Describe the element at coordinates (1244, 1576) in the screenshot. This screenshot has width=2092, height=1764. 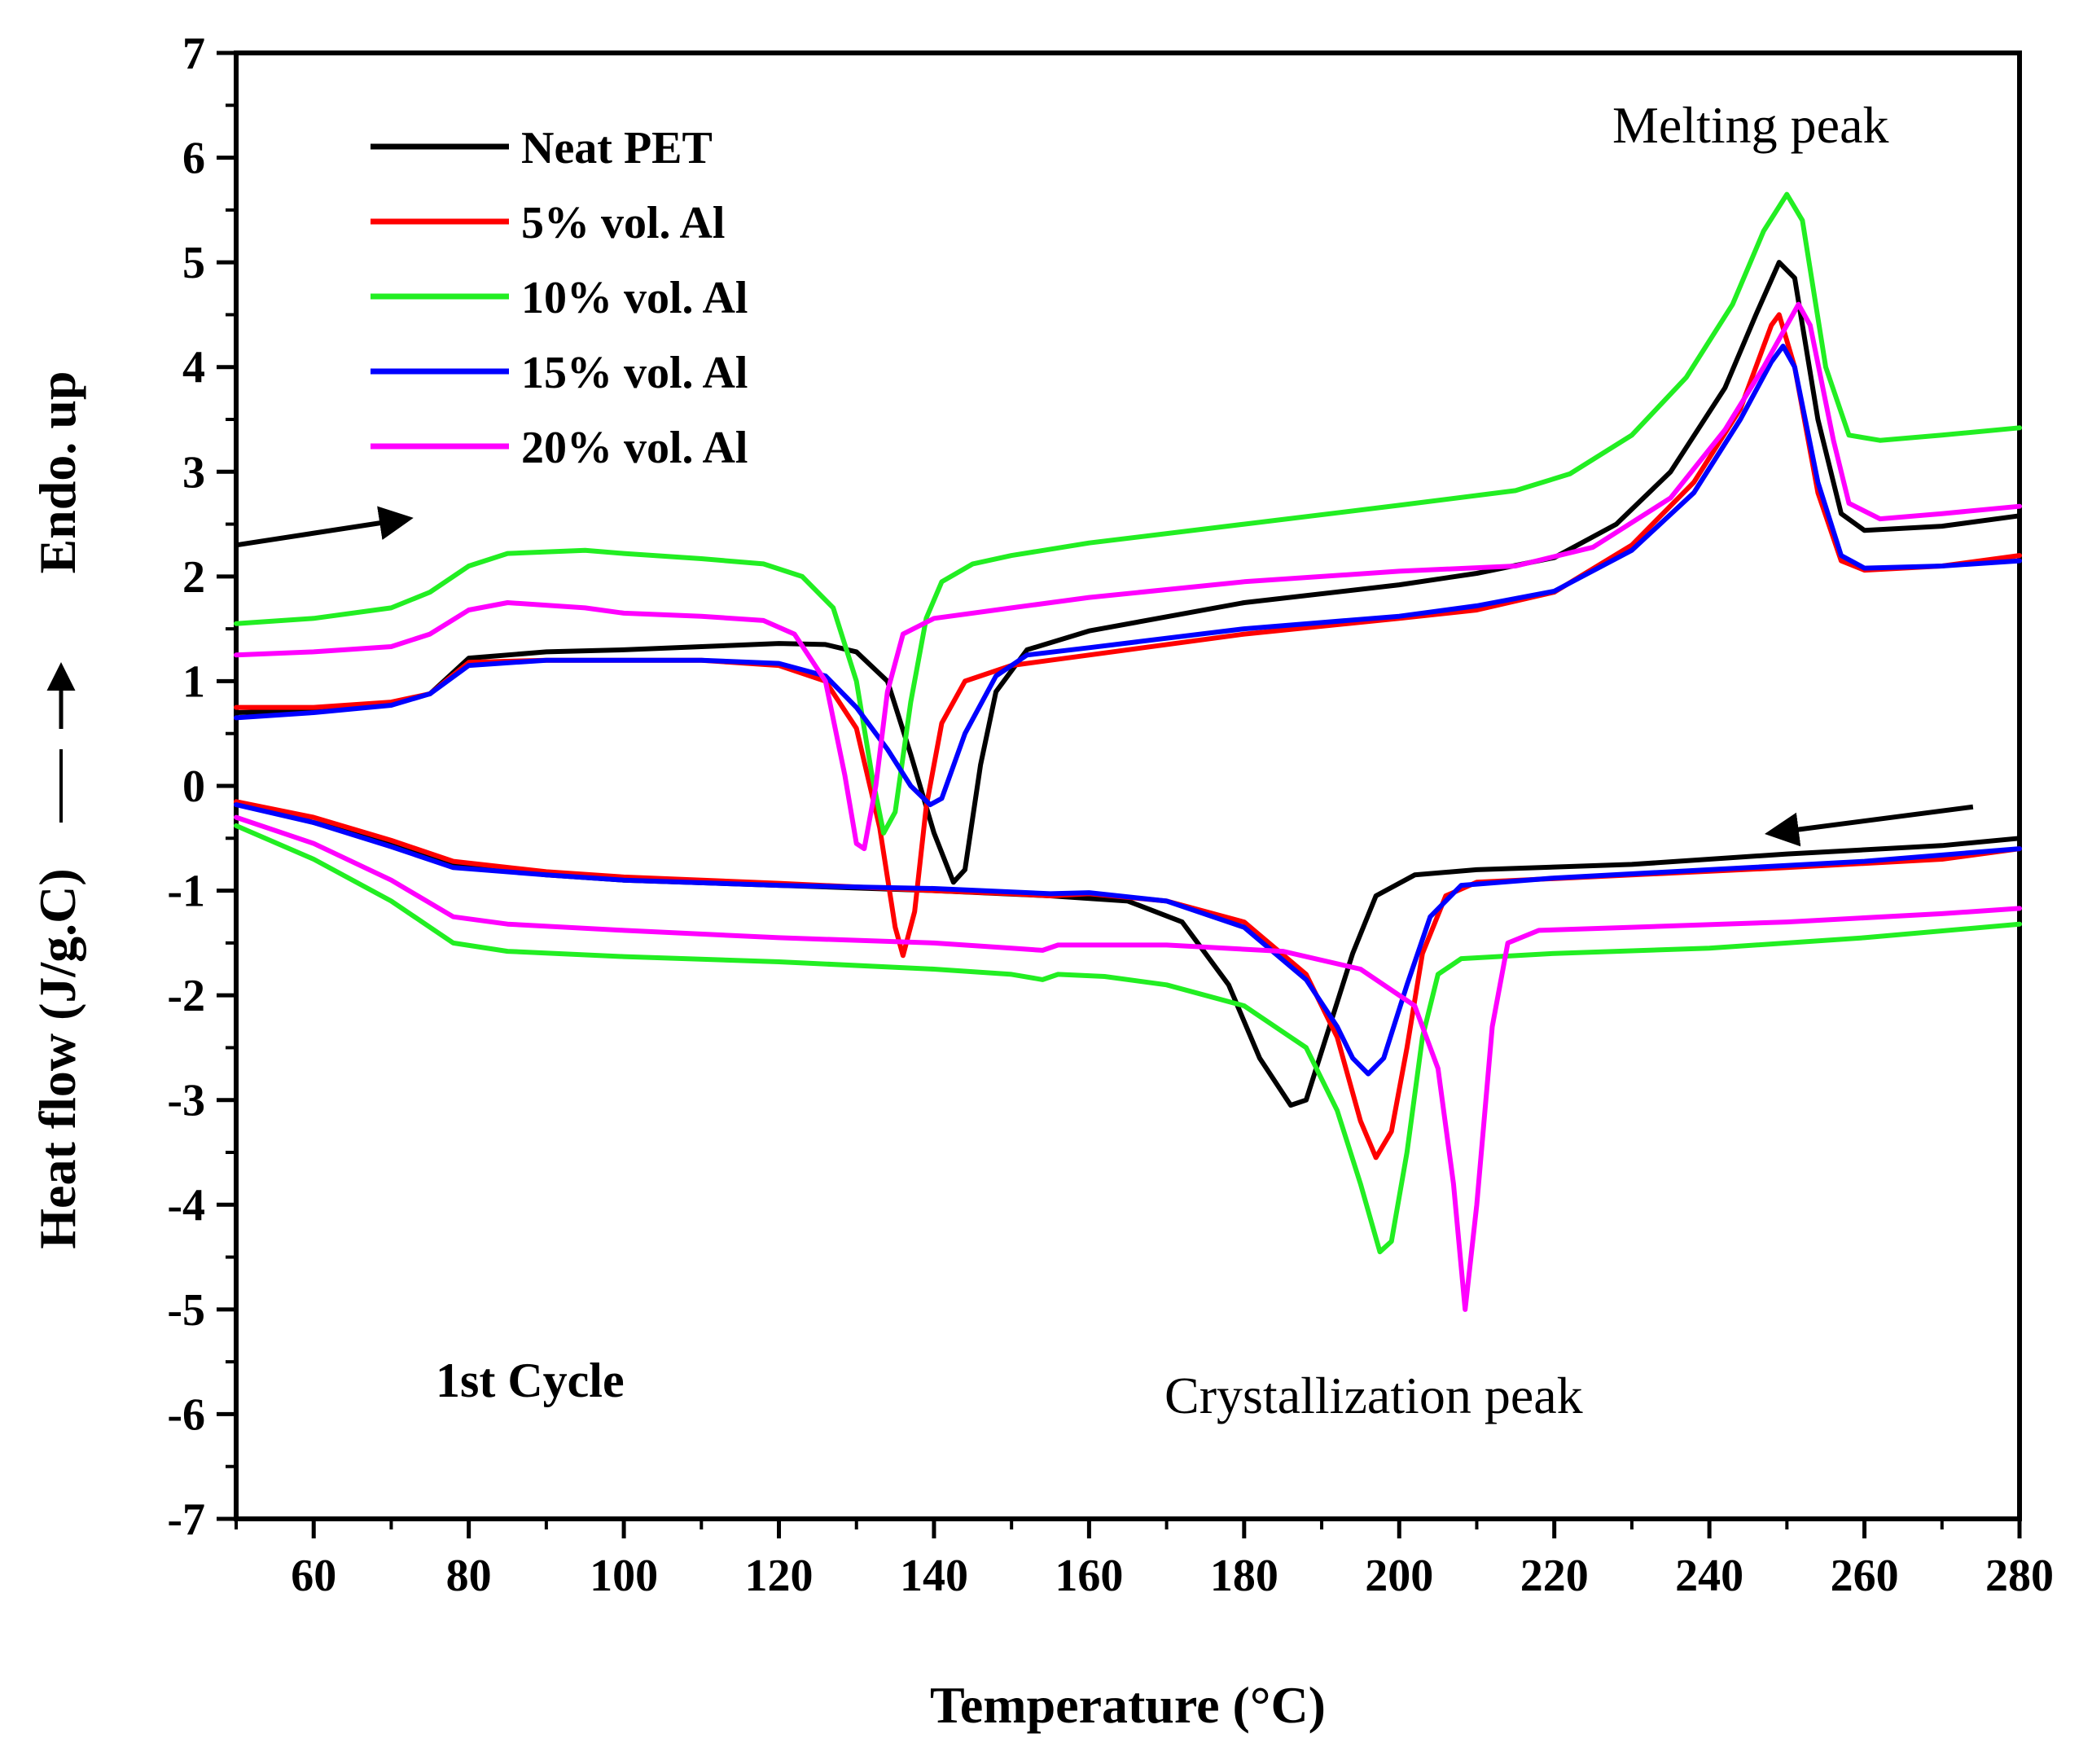
I see `x-tick-label: 180` at that location.